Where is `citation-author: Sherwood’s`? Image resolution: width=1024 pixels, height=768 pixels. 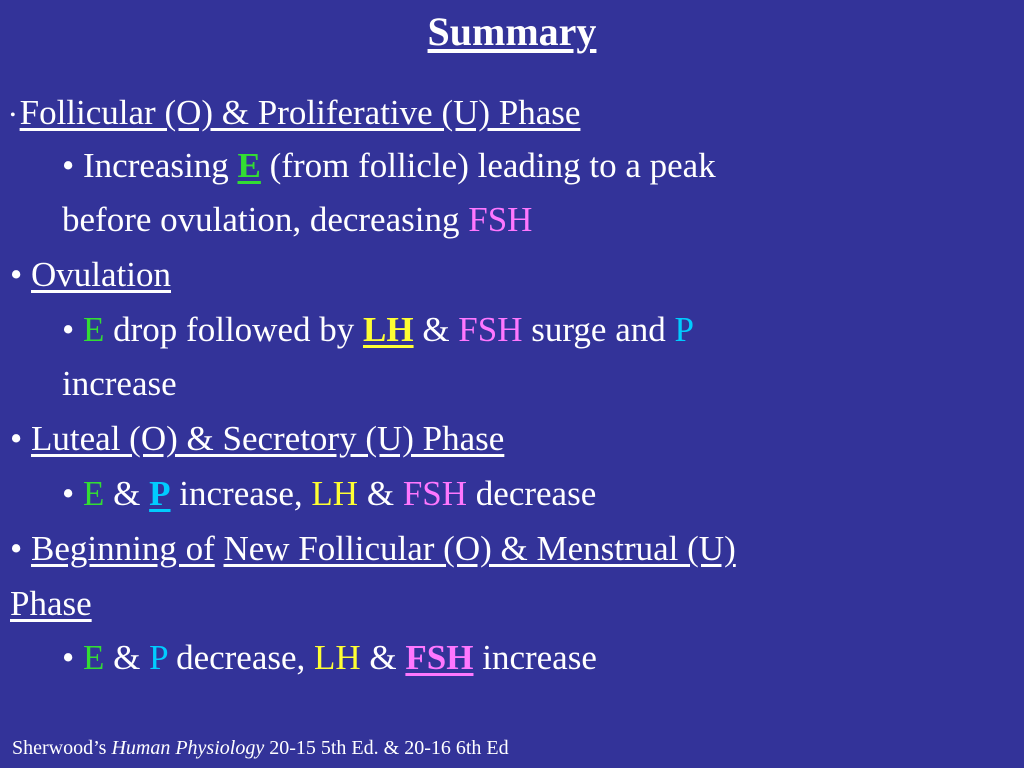 citation-author: Sherwood’s is located at coordinates (62, 748).